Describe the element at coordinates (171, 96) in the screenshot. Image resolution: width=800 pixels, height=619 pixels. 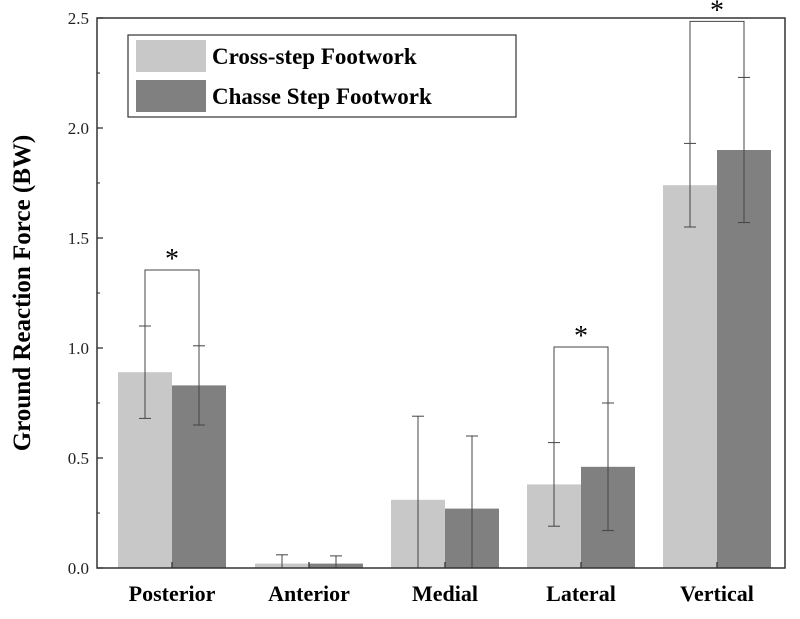
I see `legend-swatch-chasse-step` at that location.